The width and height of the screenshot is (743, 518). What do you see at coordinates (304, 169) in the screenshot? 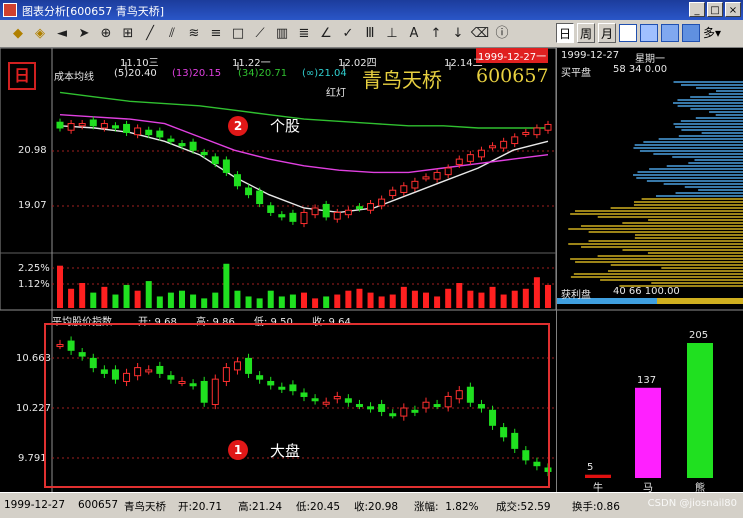
I see `ma-line` at bounding box center [304, 169].